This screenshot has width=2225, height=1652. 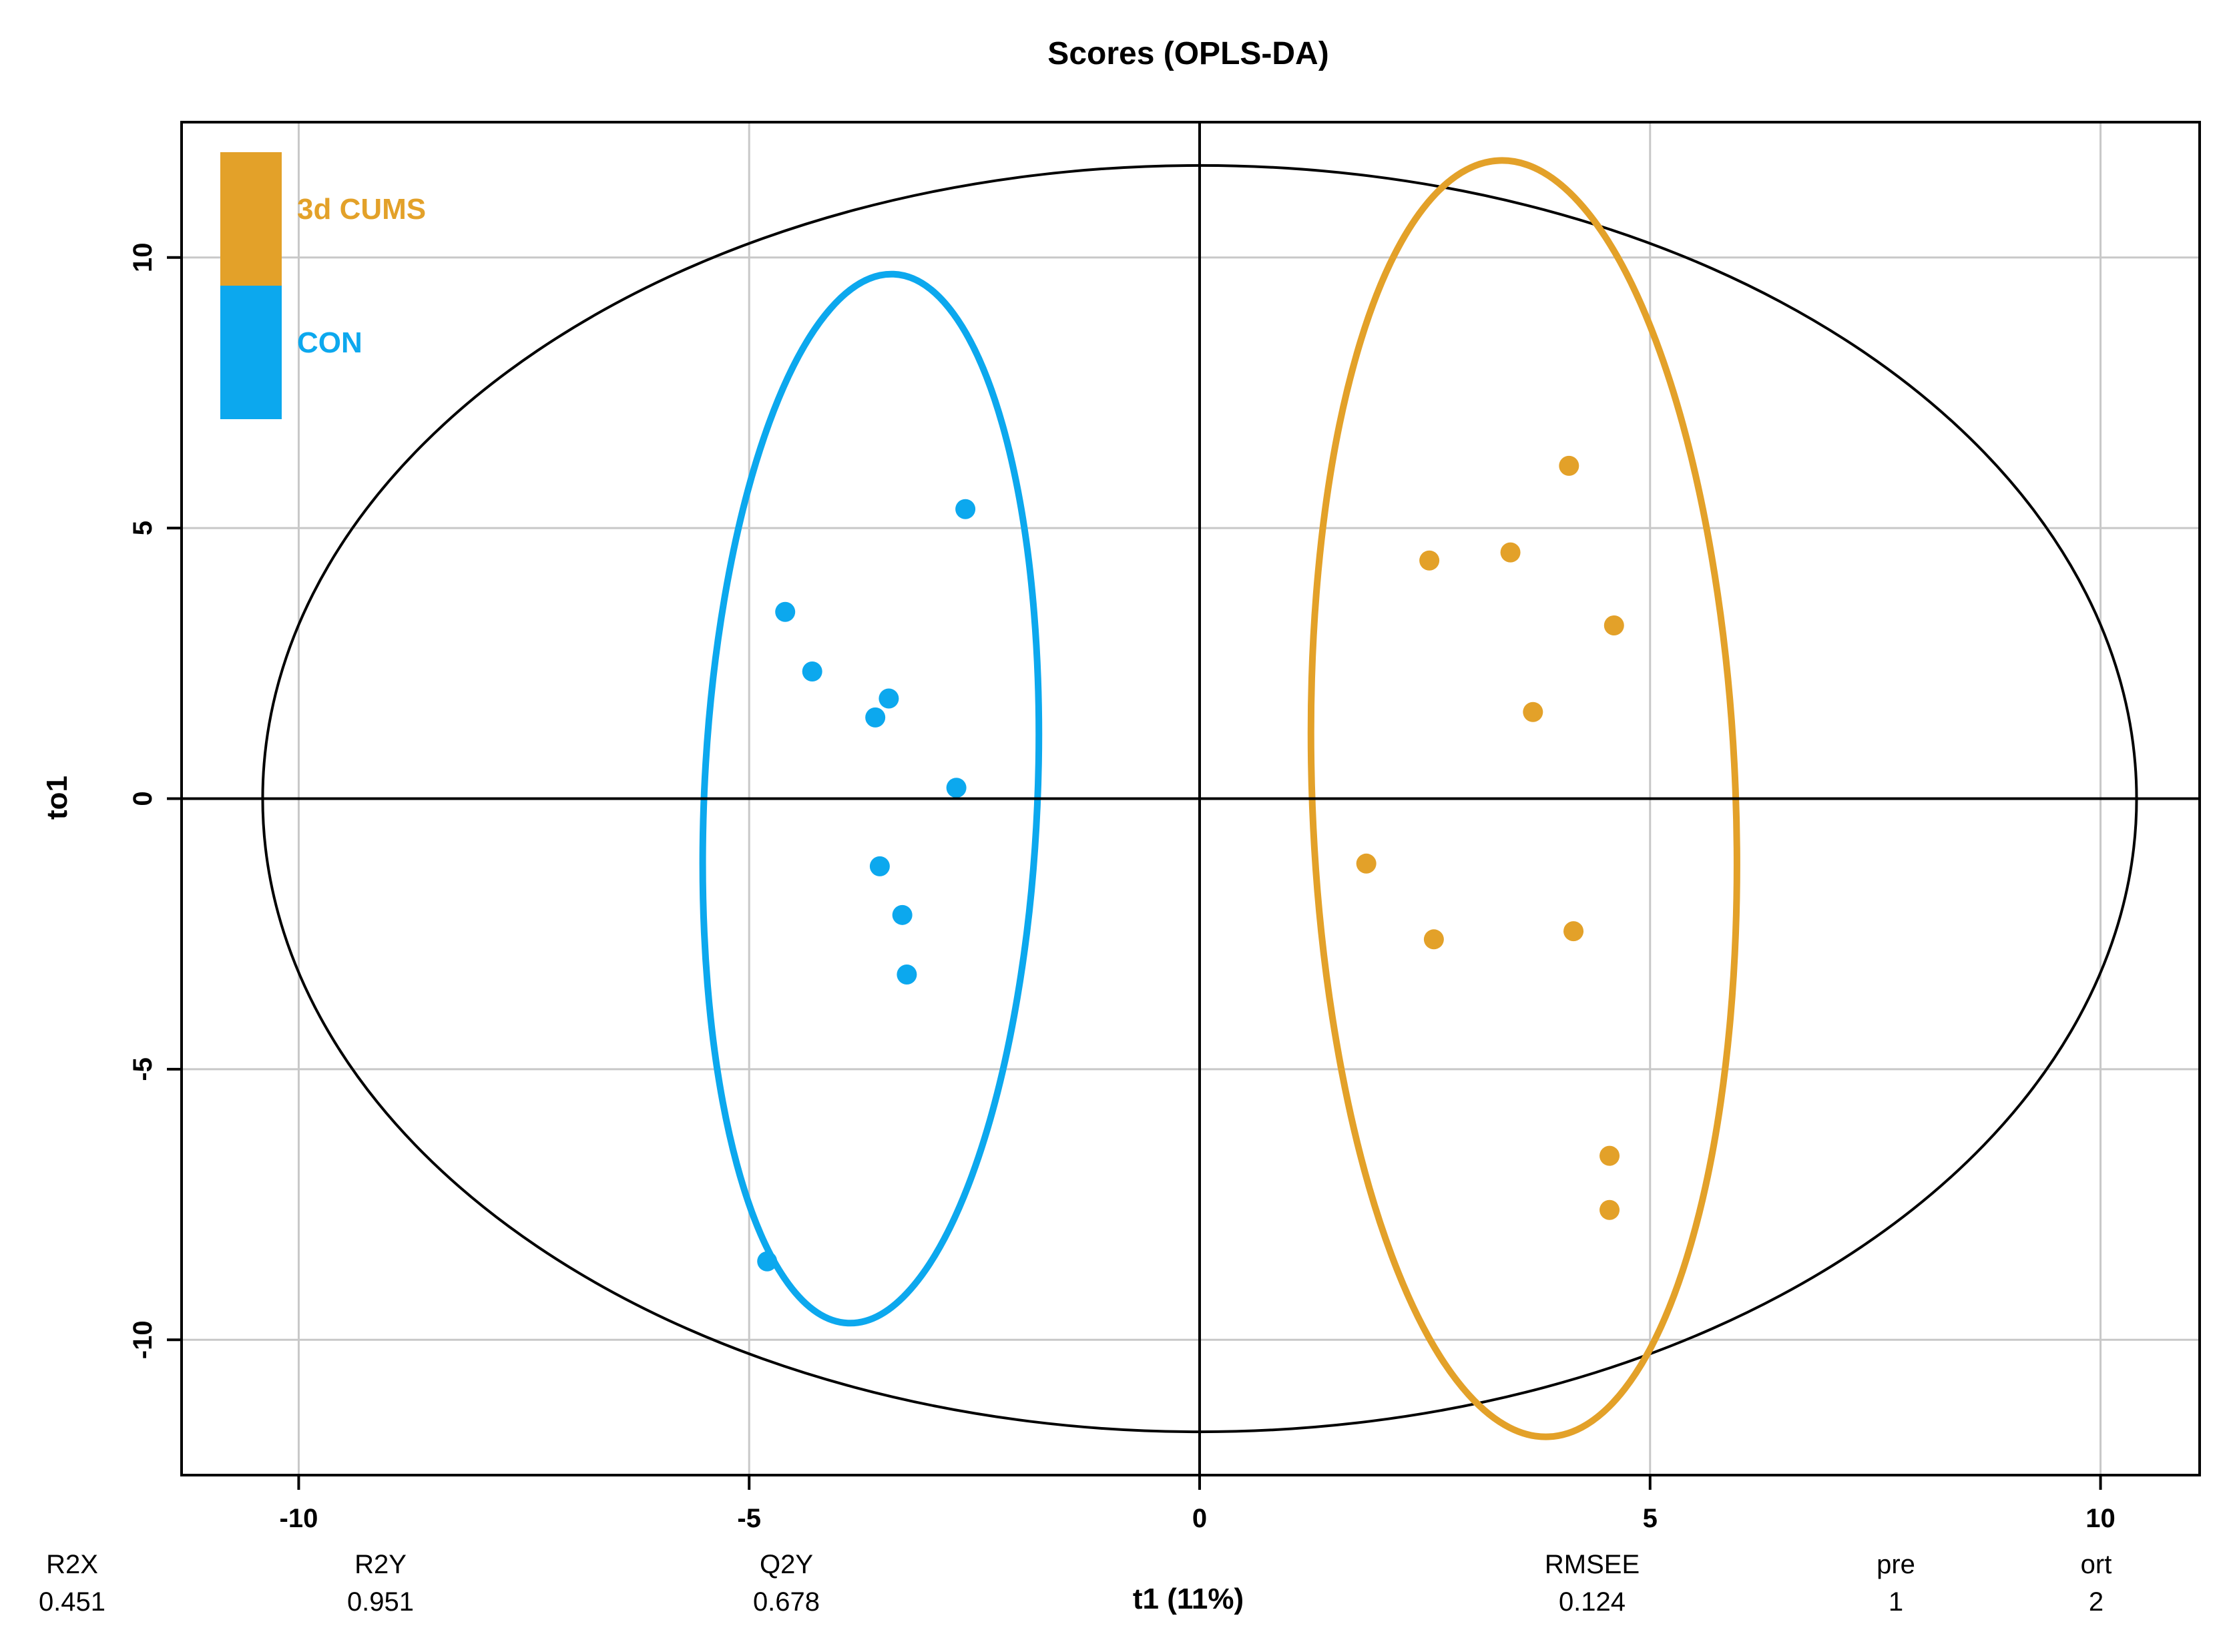 What do you see at coordinates (786, 1564) in the screenshot?
I see `stat-label: Q2Y` at bounding box center [786, 1564].